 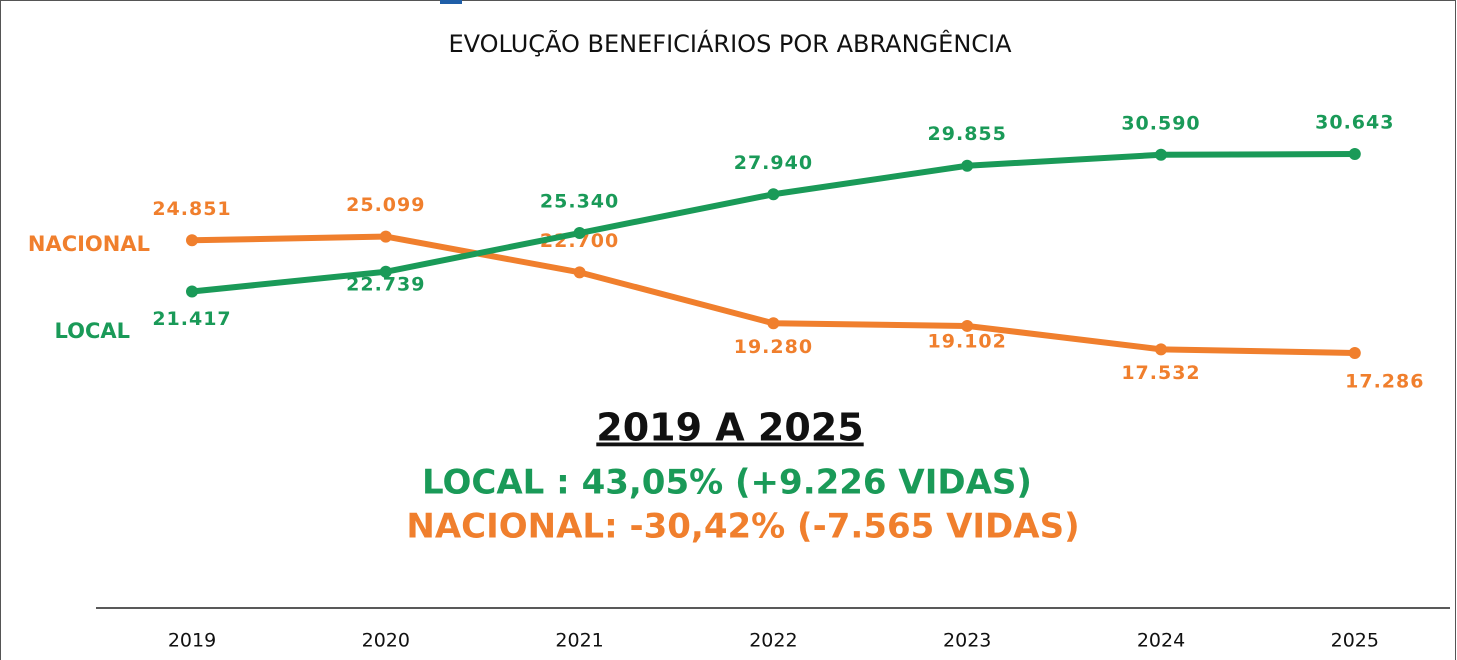 I want to click on value-label: 21.417, so click(x=191, y=319).